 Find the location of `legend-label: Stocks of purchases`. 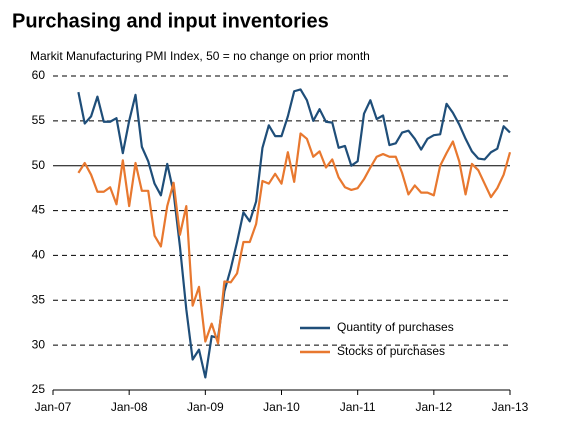

legend-label: Stocks of purchases is located at coordinates (391, 351).